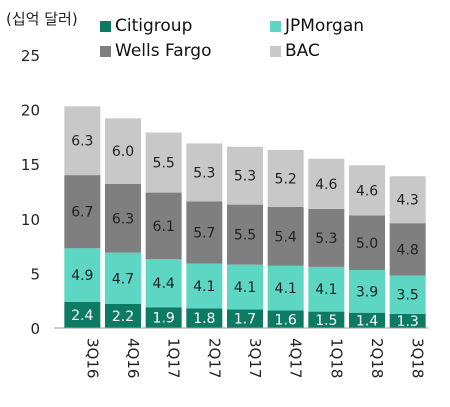 The width and height of the screenshot is (450, 407). Describe the element at coordinates (30, 56) in the screenshot. I see `y-tick-label: 25` at that location.